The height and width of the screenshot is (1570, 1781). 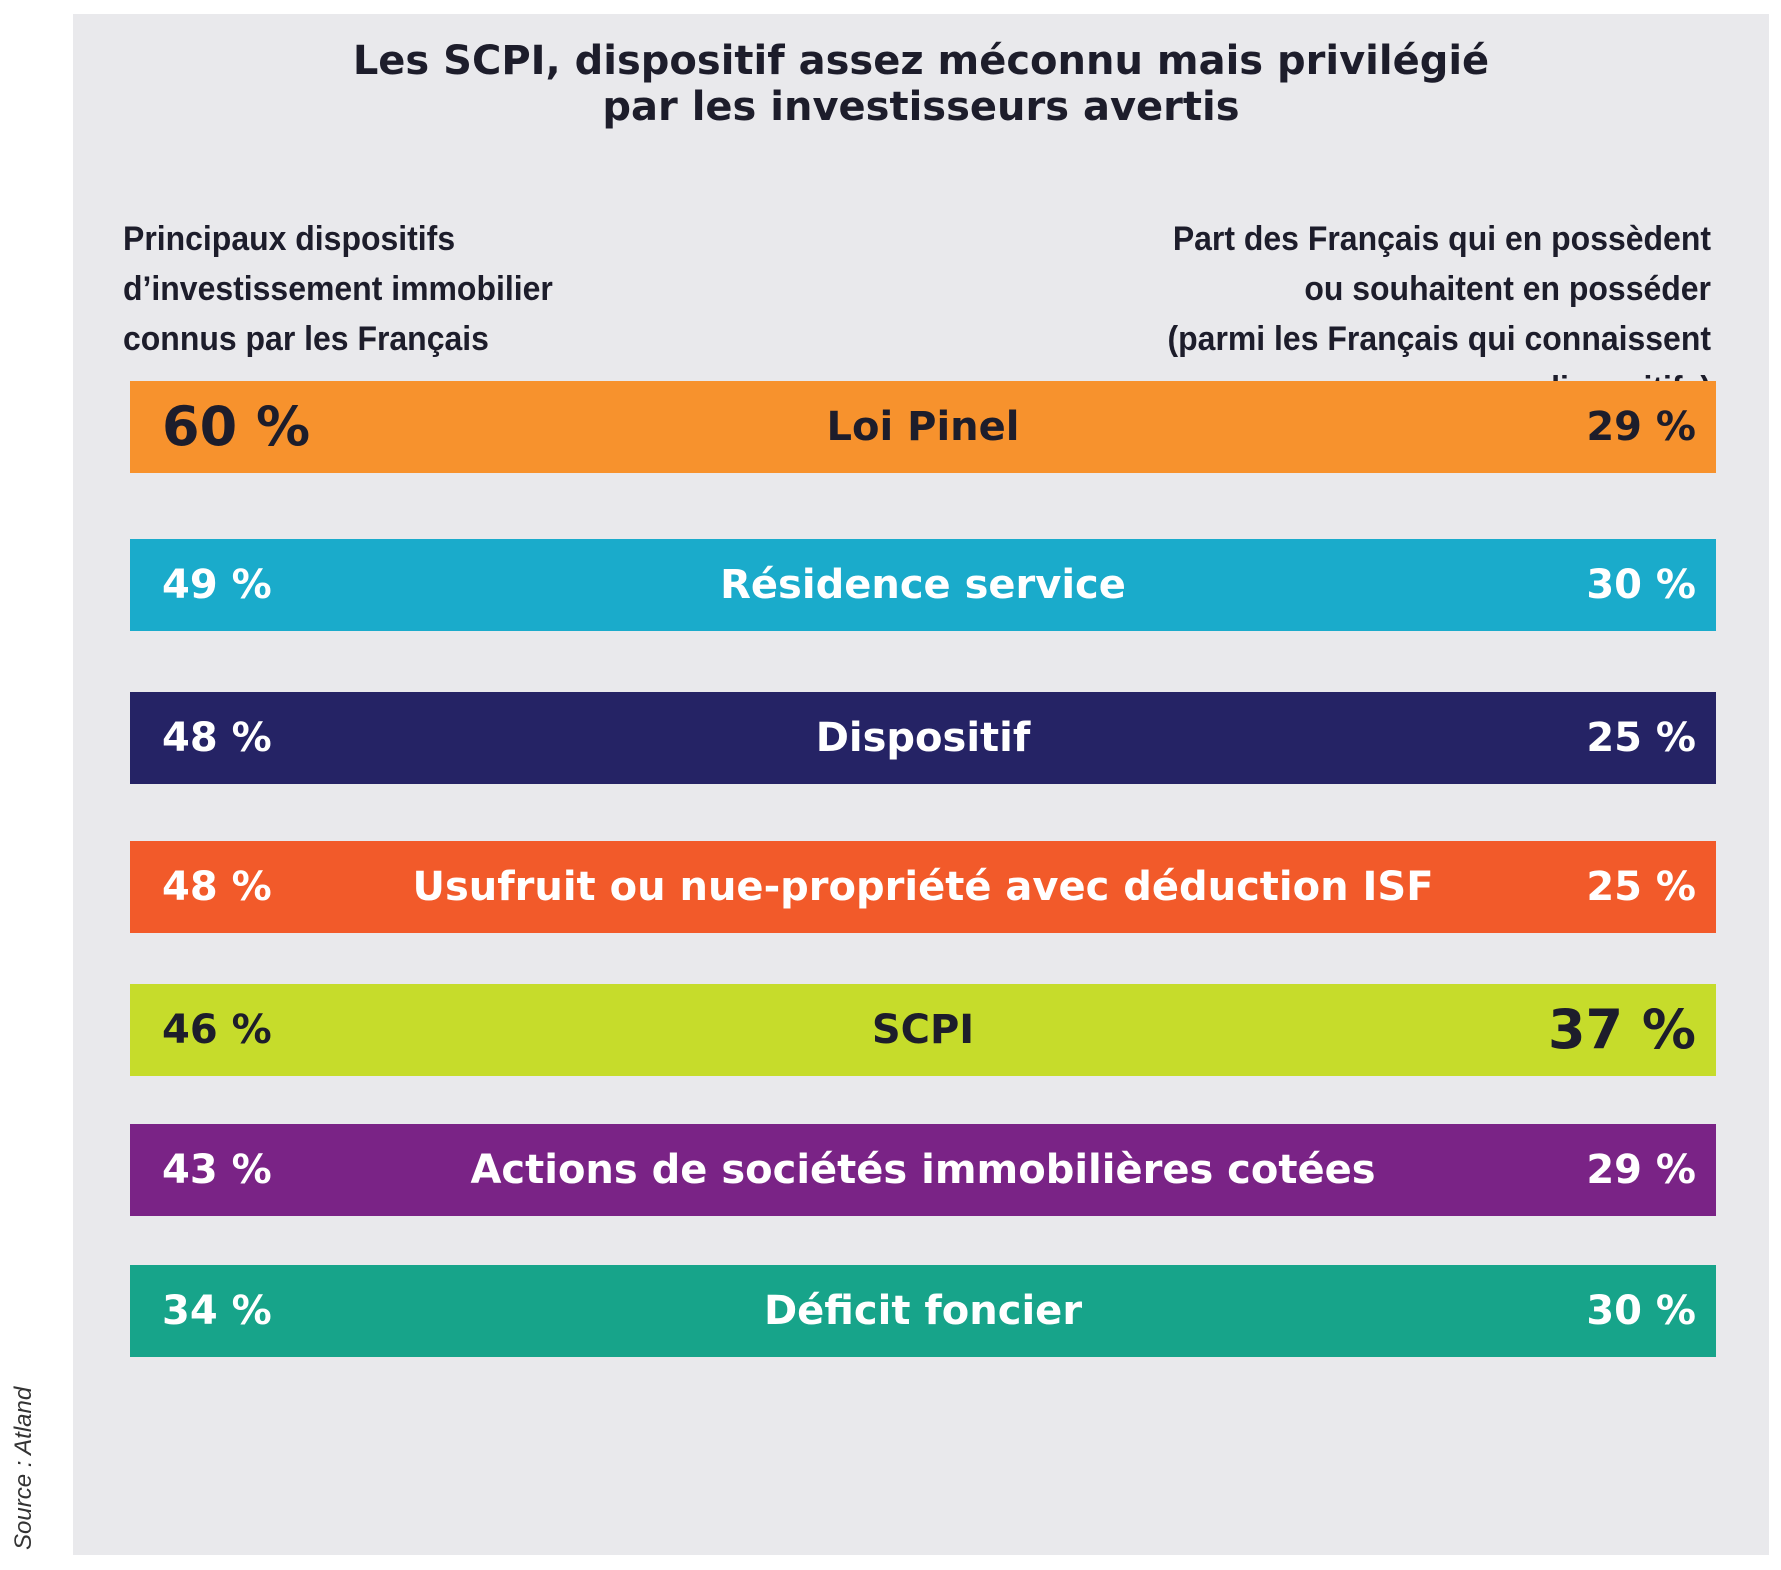 What do you see at coordinates (217, 1170) in the screenshot?
I see `known-value: 43 %` at bounding box center [217, 1170].